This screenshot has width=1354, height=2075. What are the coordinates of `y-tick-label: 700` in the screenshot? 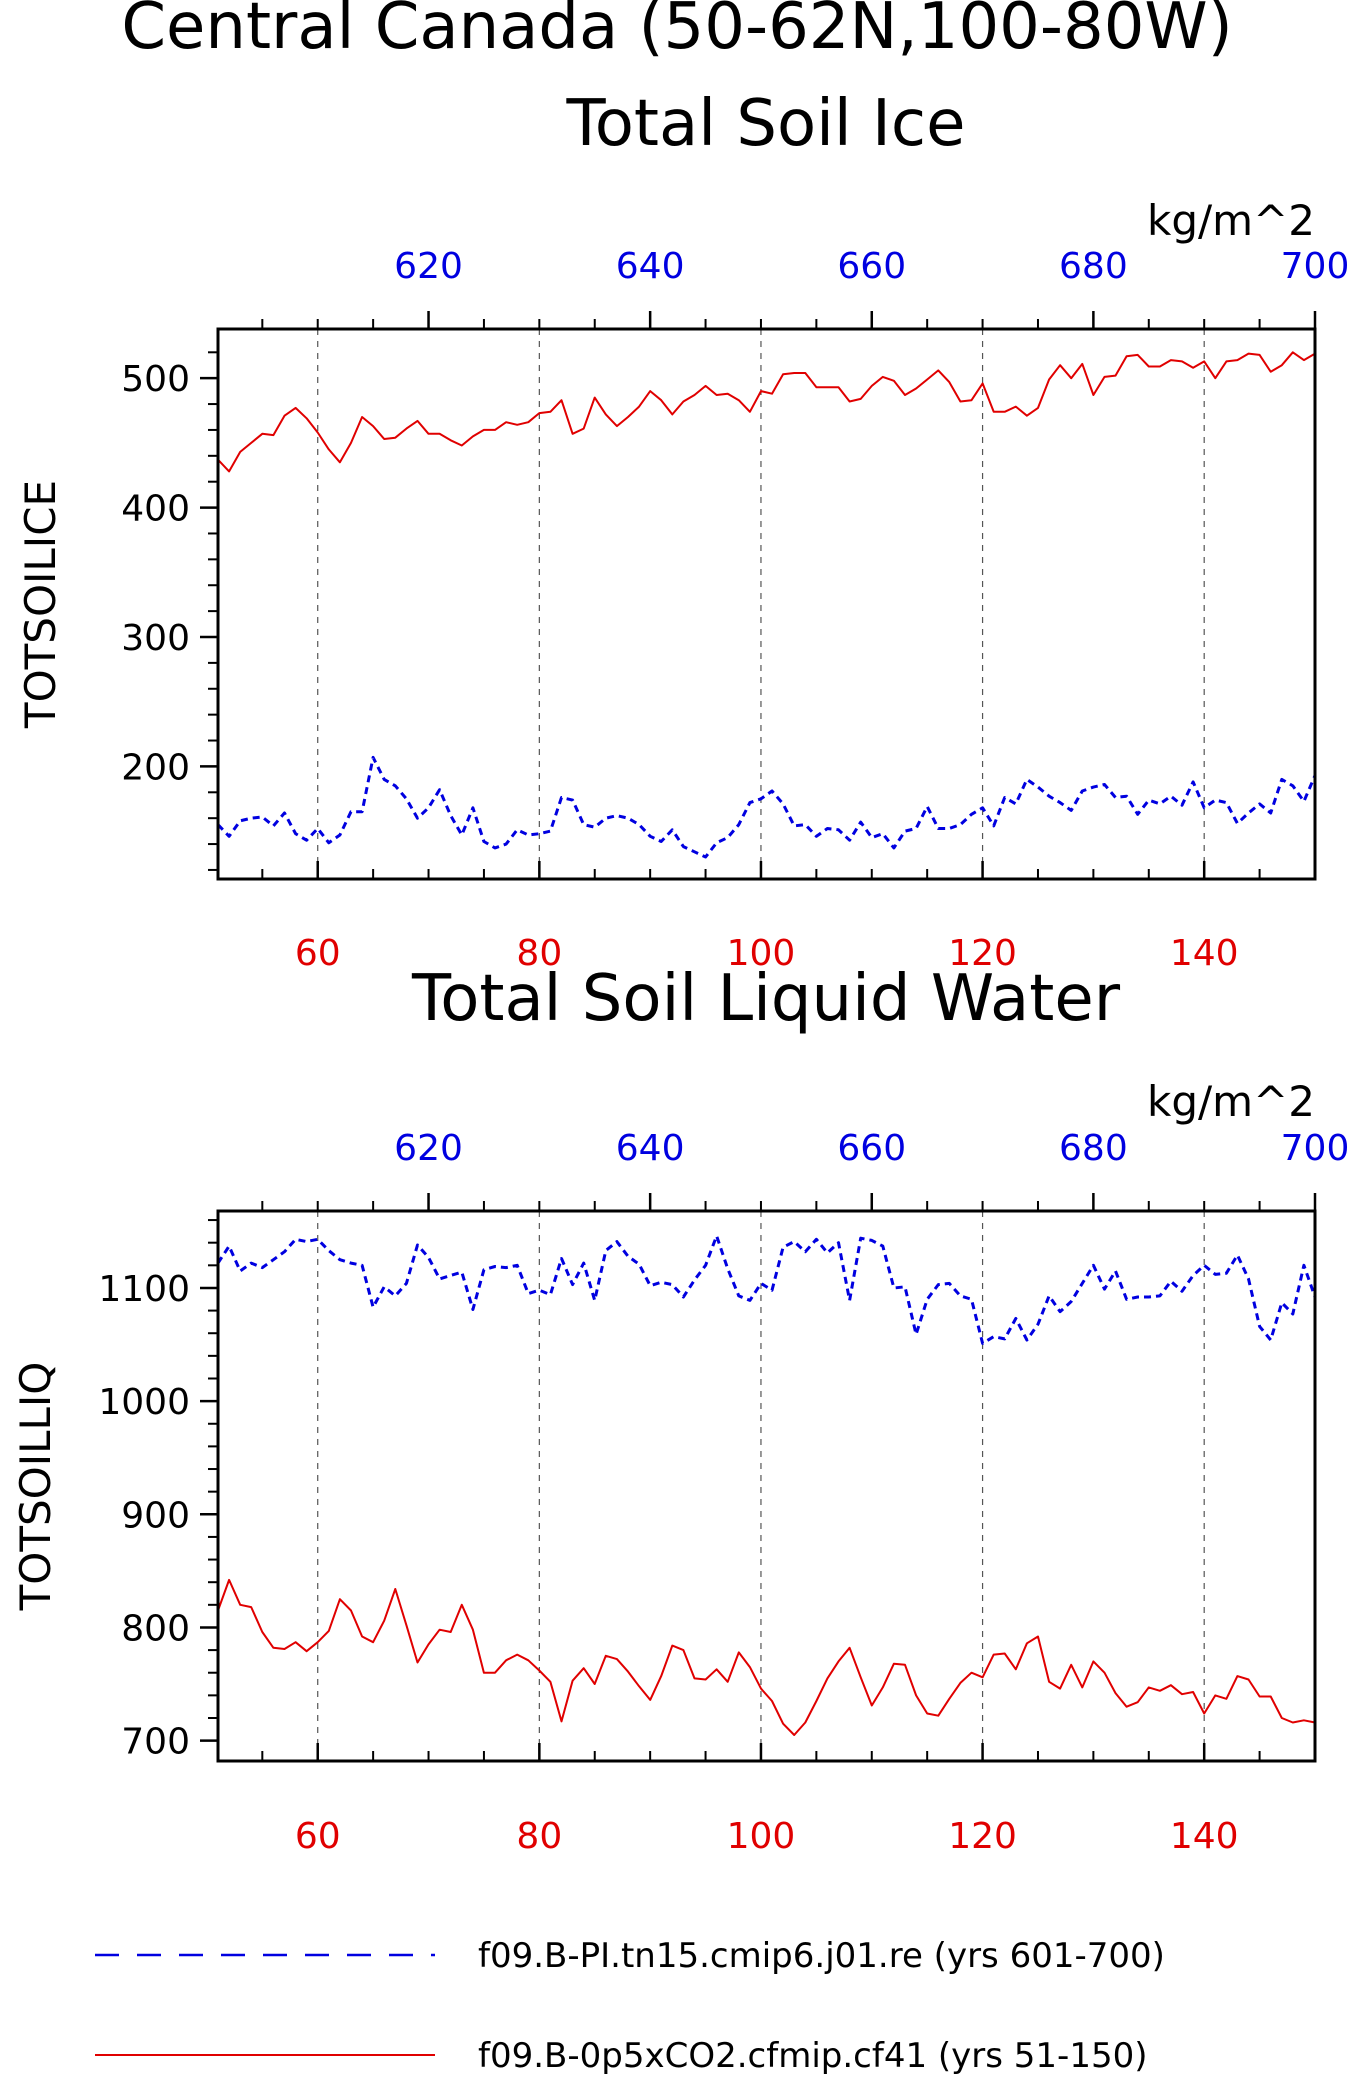 It's located at (155, 1742).